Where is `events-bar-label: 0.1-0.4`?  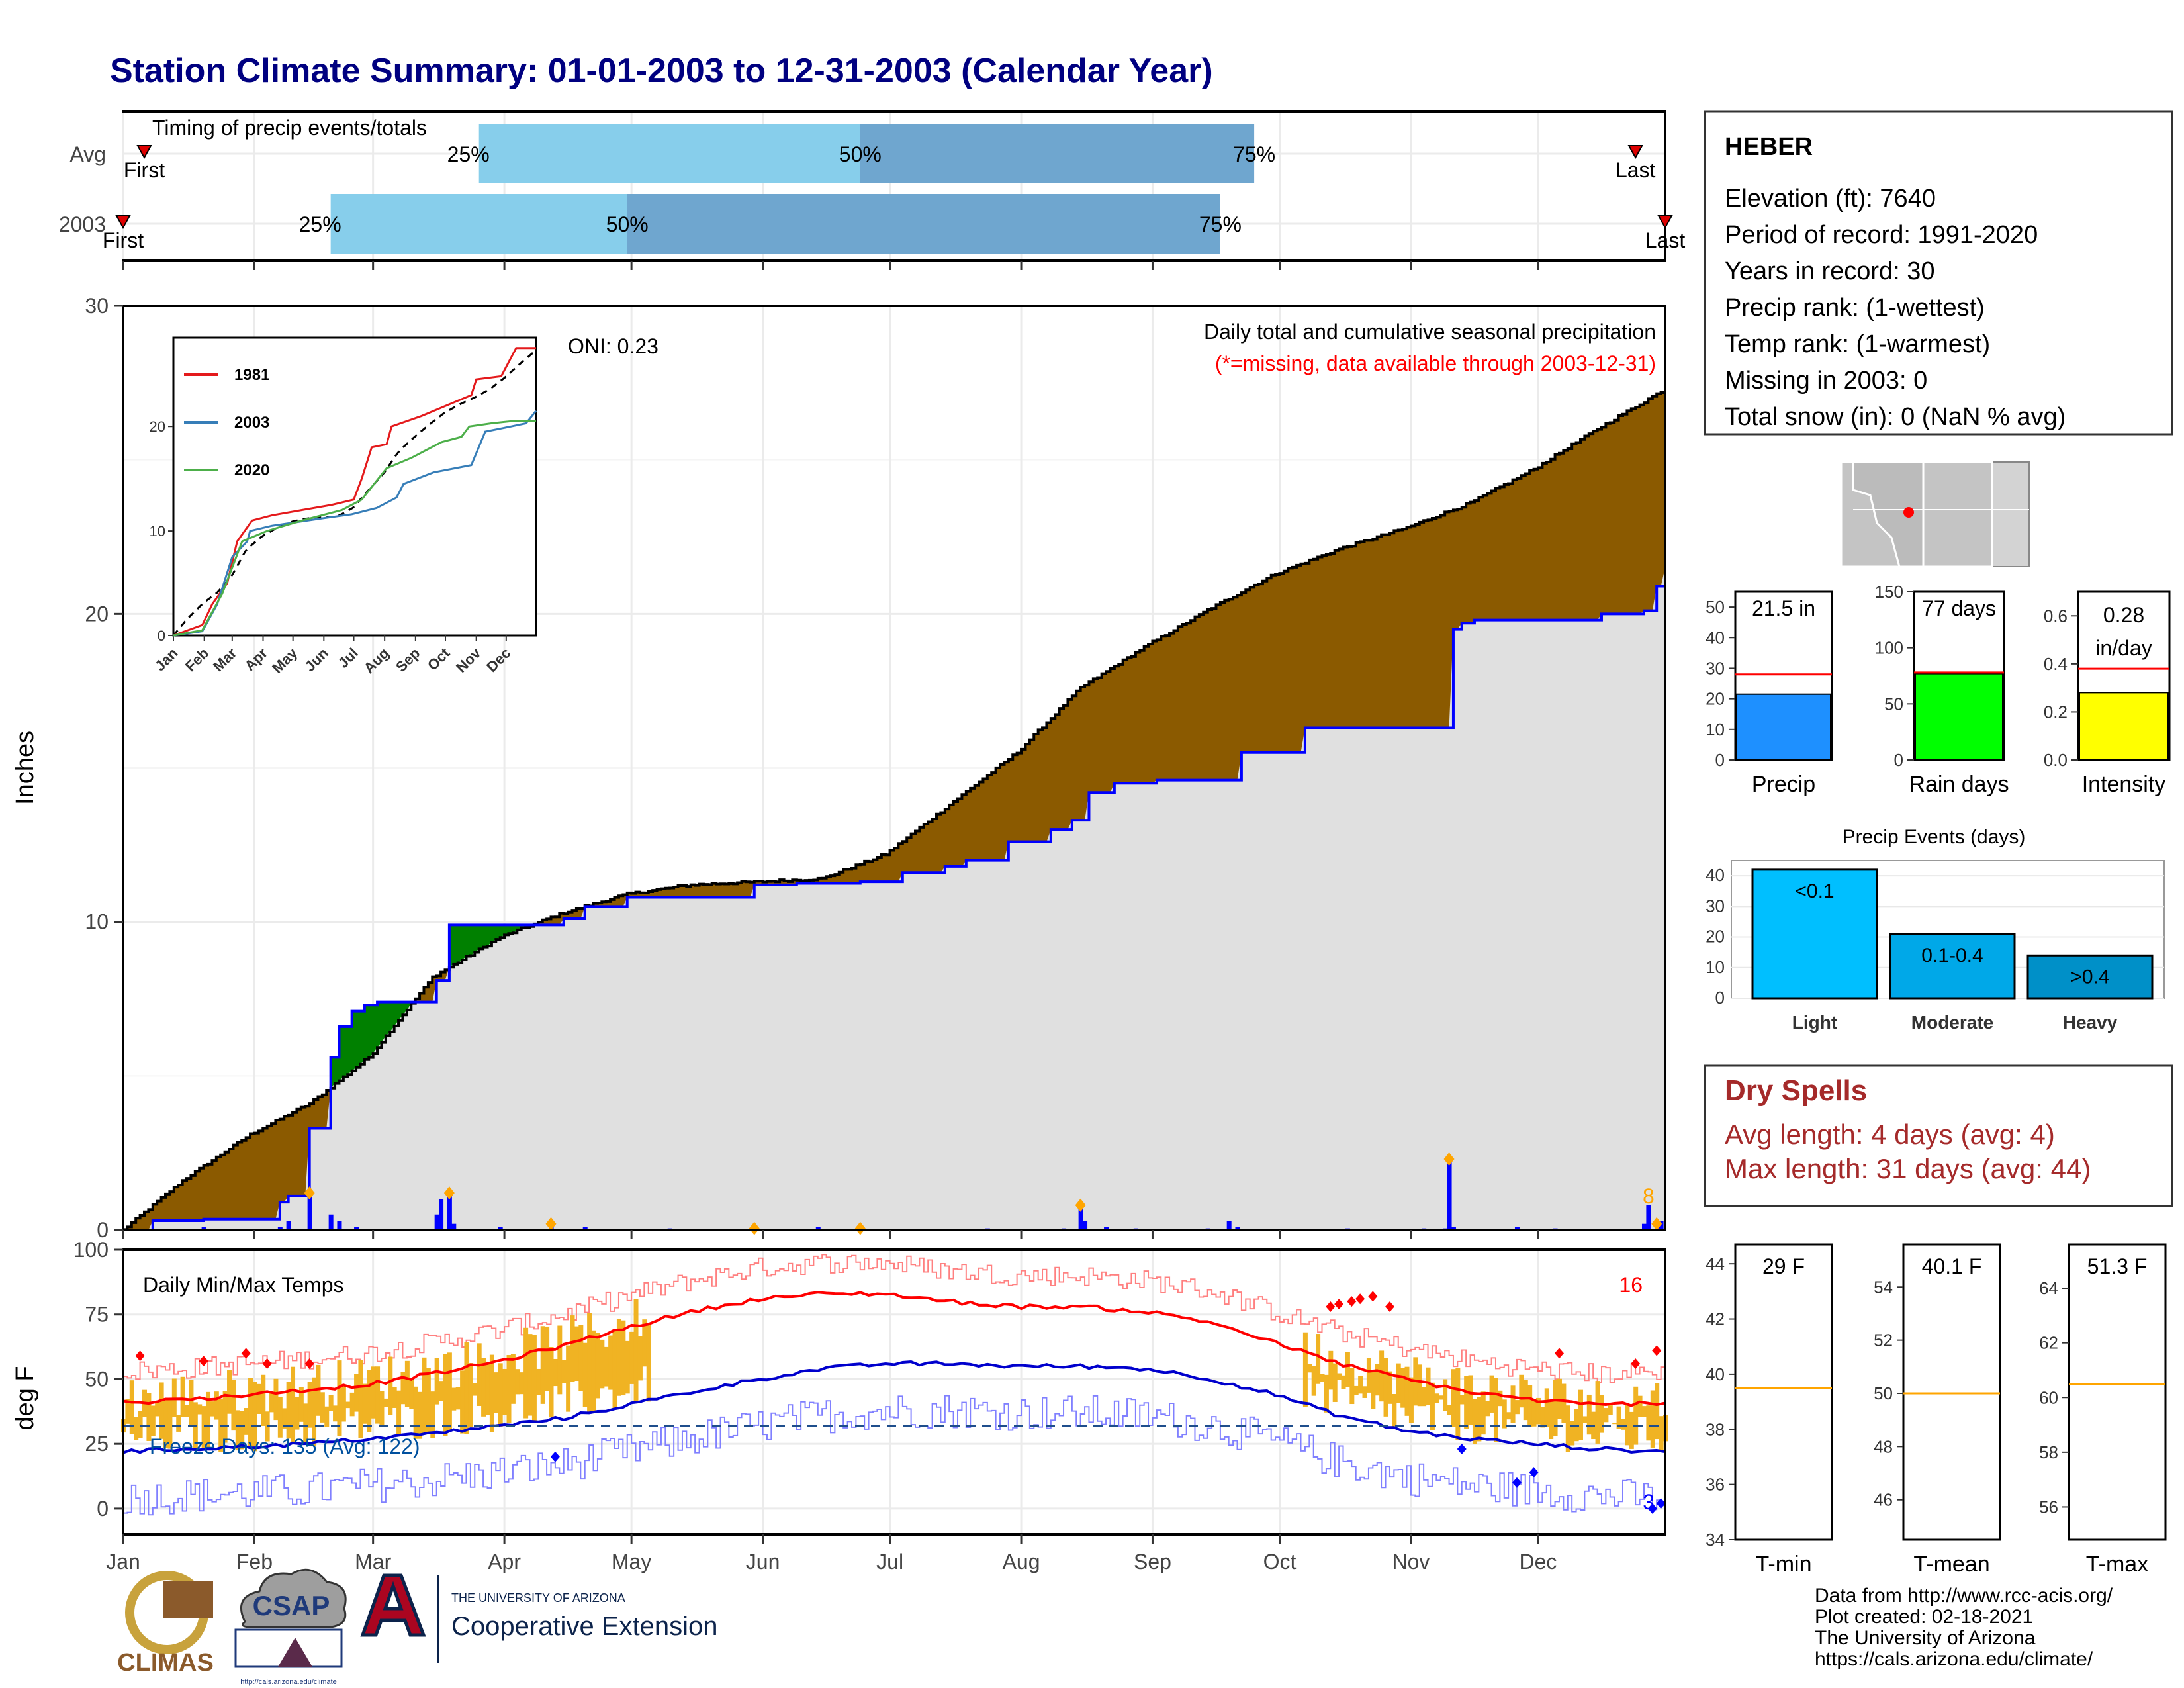
events-bar-label: 0.1-0.4 is located at coordinates (1952, 955).